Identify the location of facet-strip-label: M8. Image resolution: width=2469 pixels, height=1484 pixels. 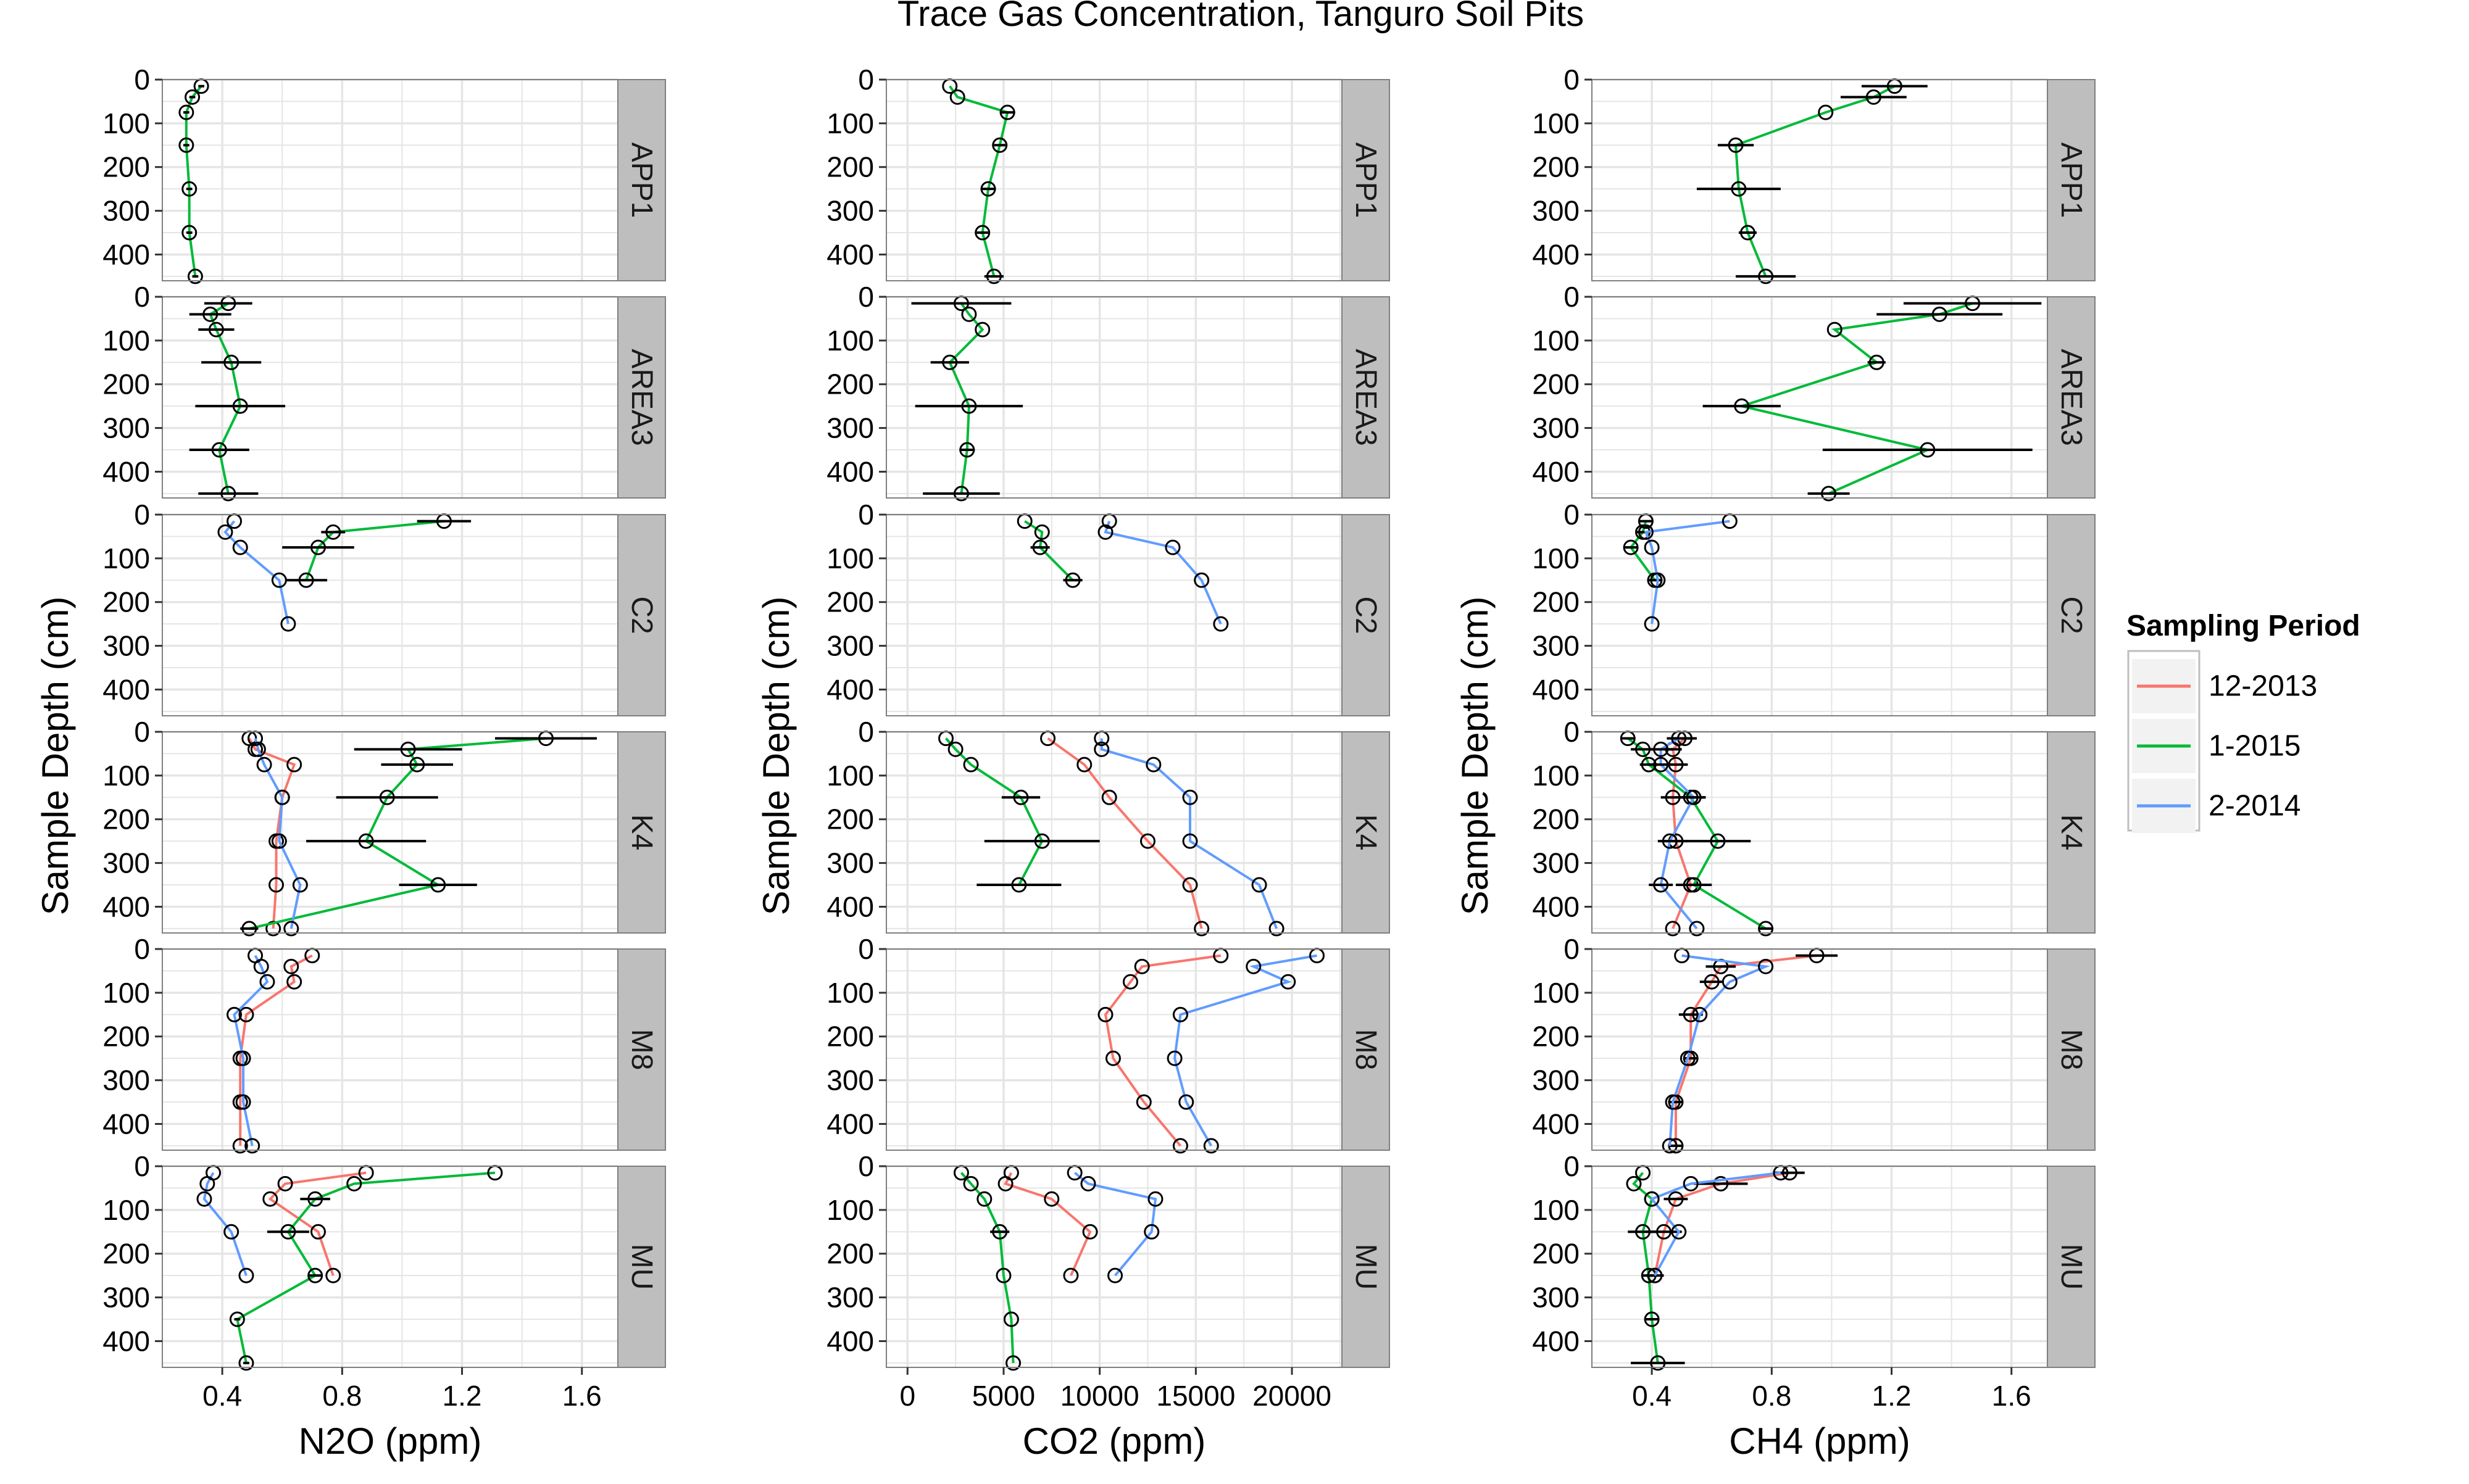
(1365, 1050).